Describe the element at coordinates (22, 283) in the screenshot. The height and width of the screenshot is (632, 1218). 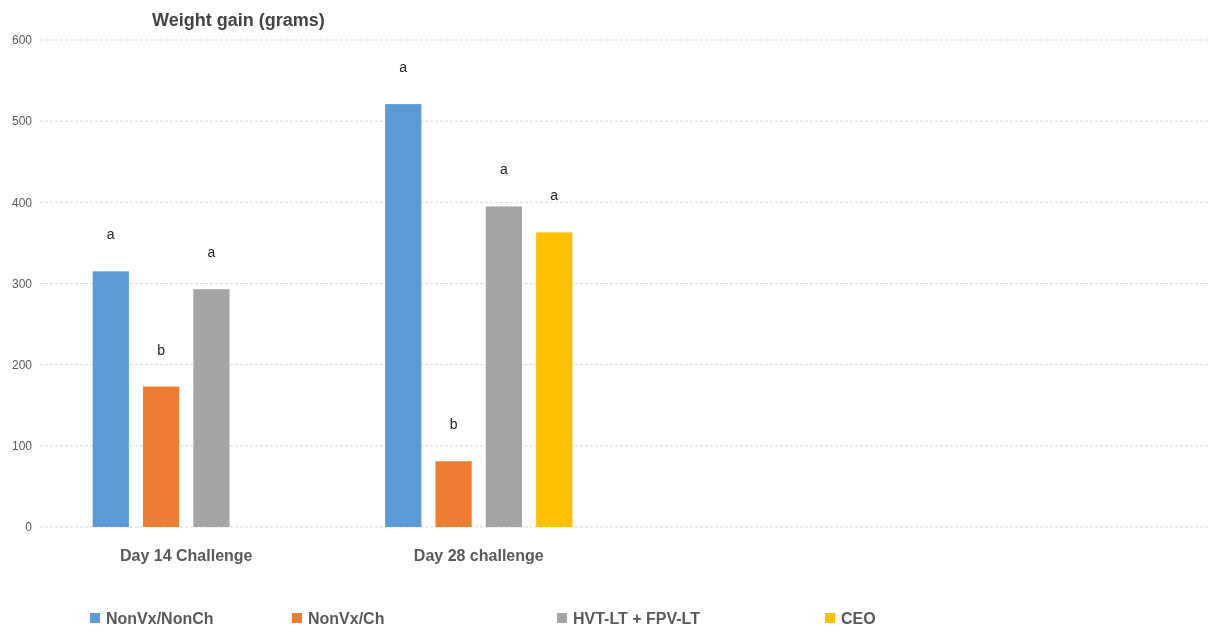
I see `y-tick-label: 300` at that location.